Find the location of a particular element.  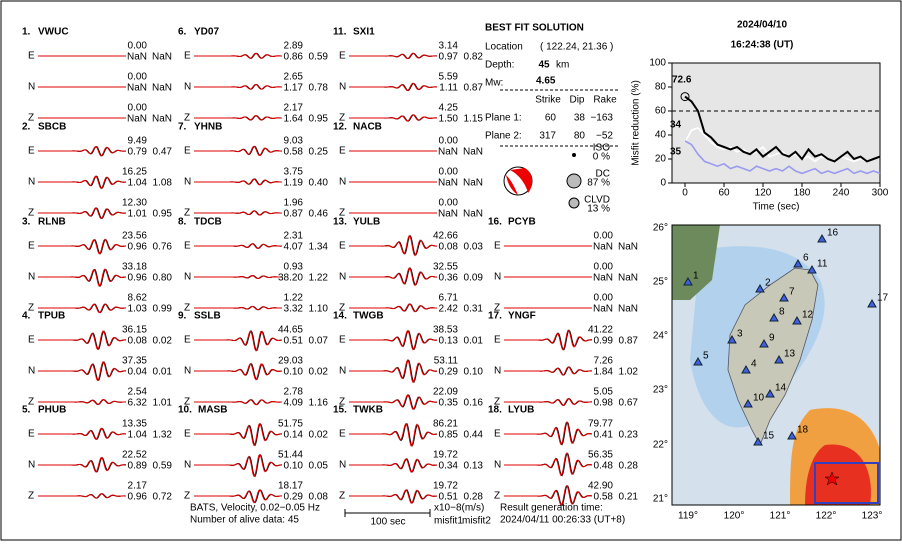

max-amplitude: 42.66 is located at coordinates (445, 236).